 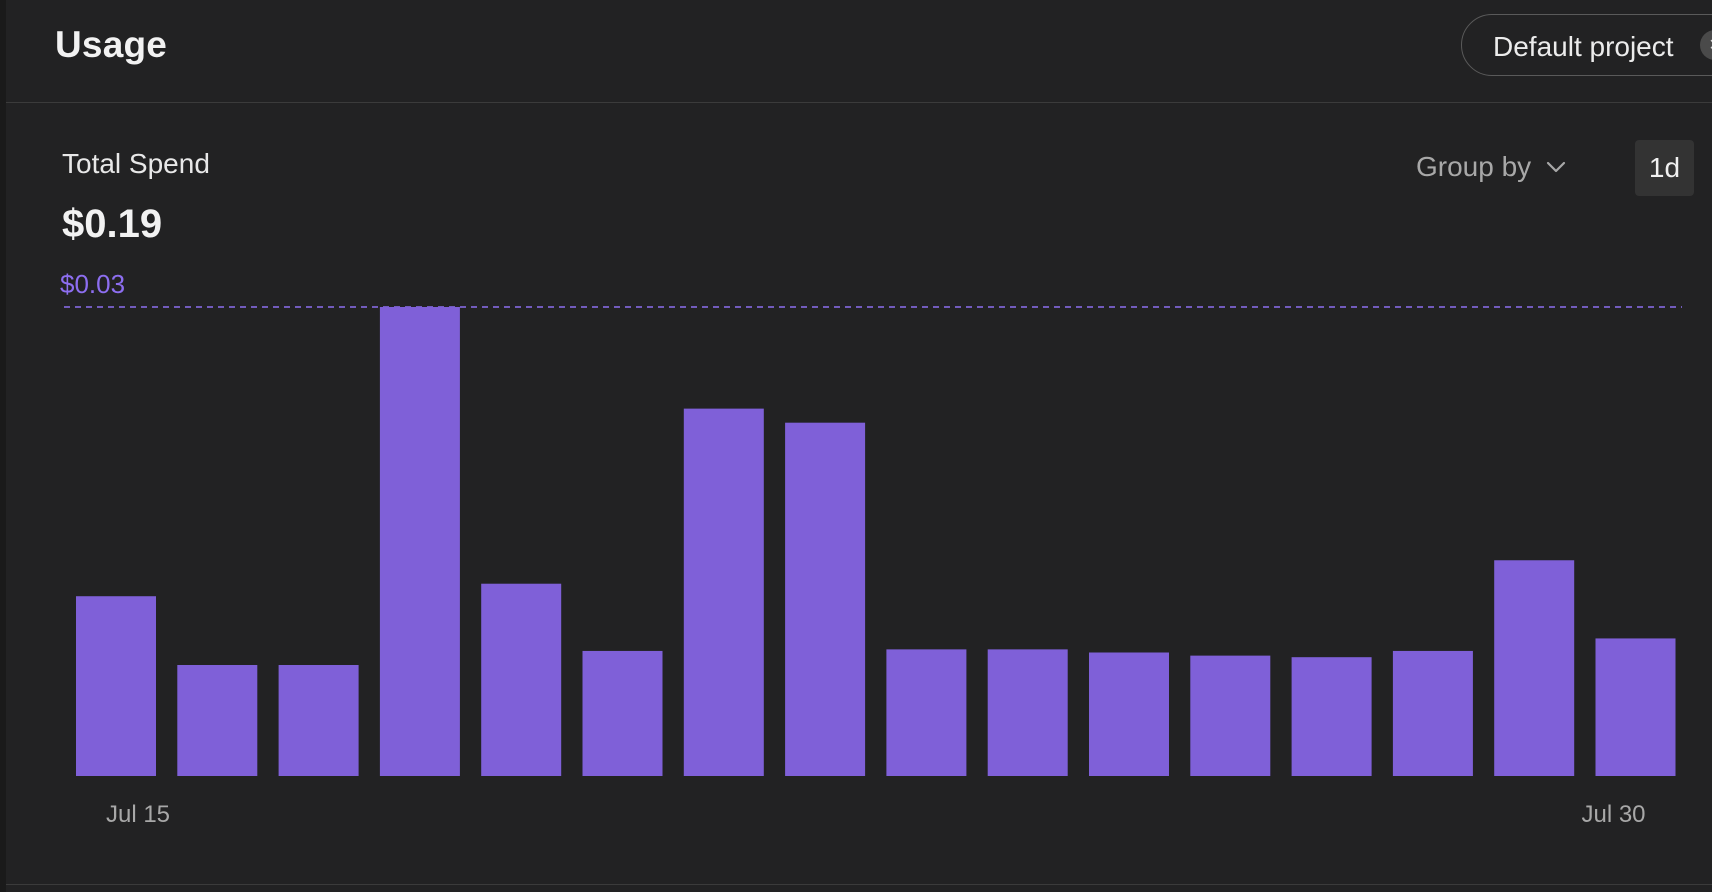 I want to click on group-by-dropdown: Group by, so click(x=1491, y=167).